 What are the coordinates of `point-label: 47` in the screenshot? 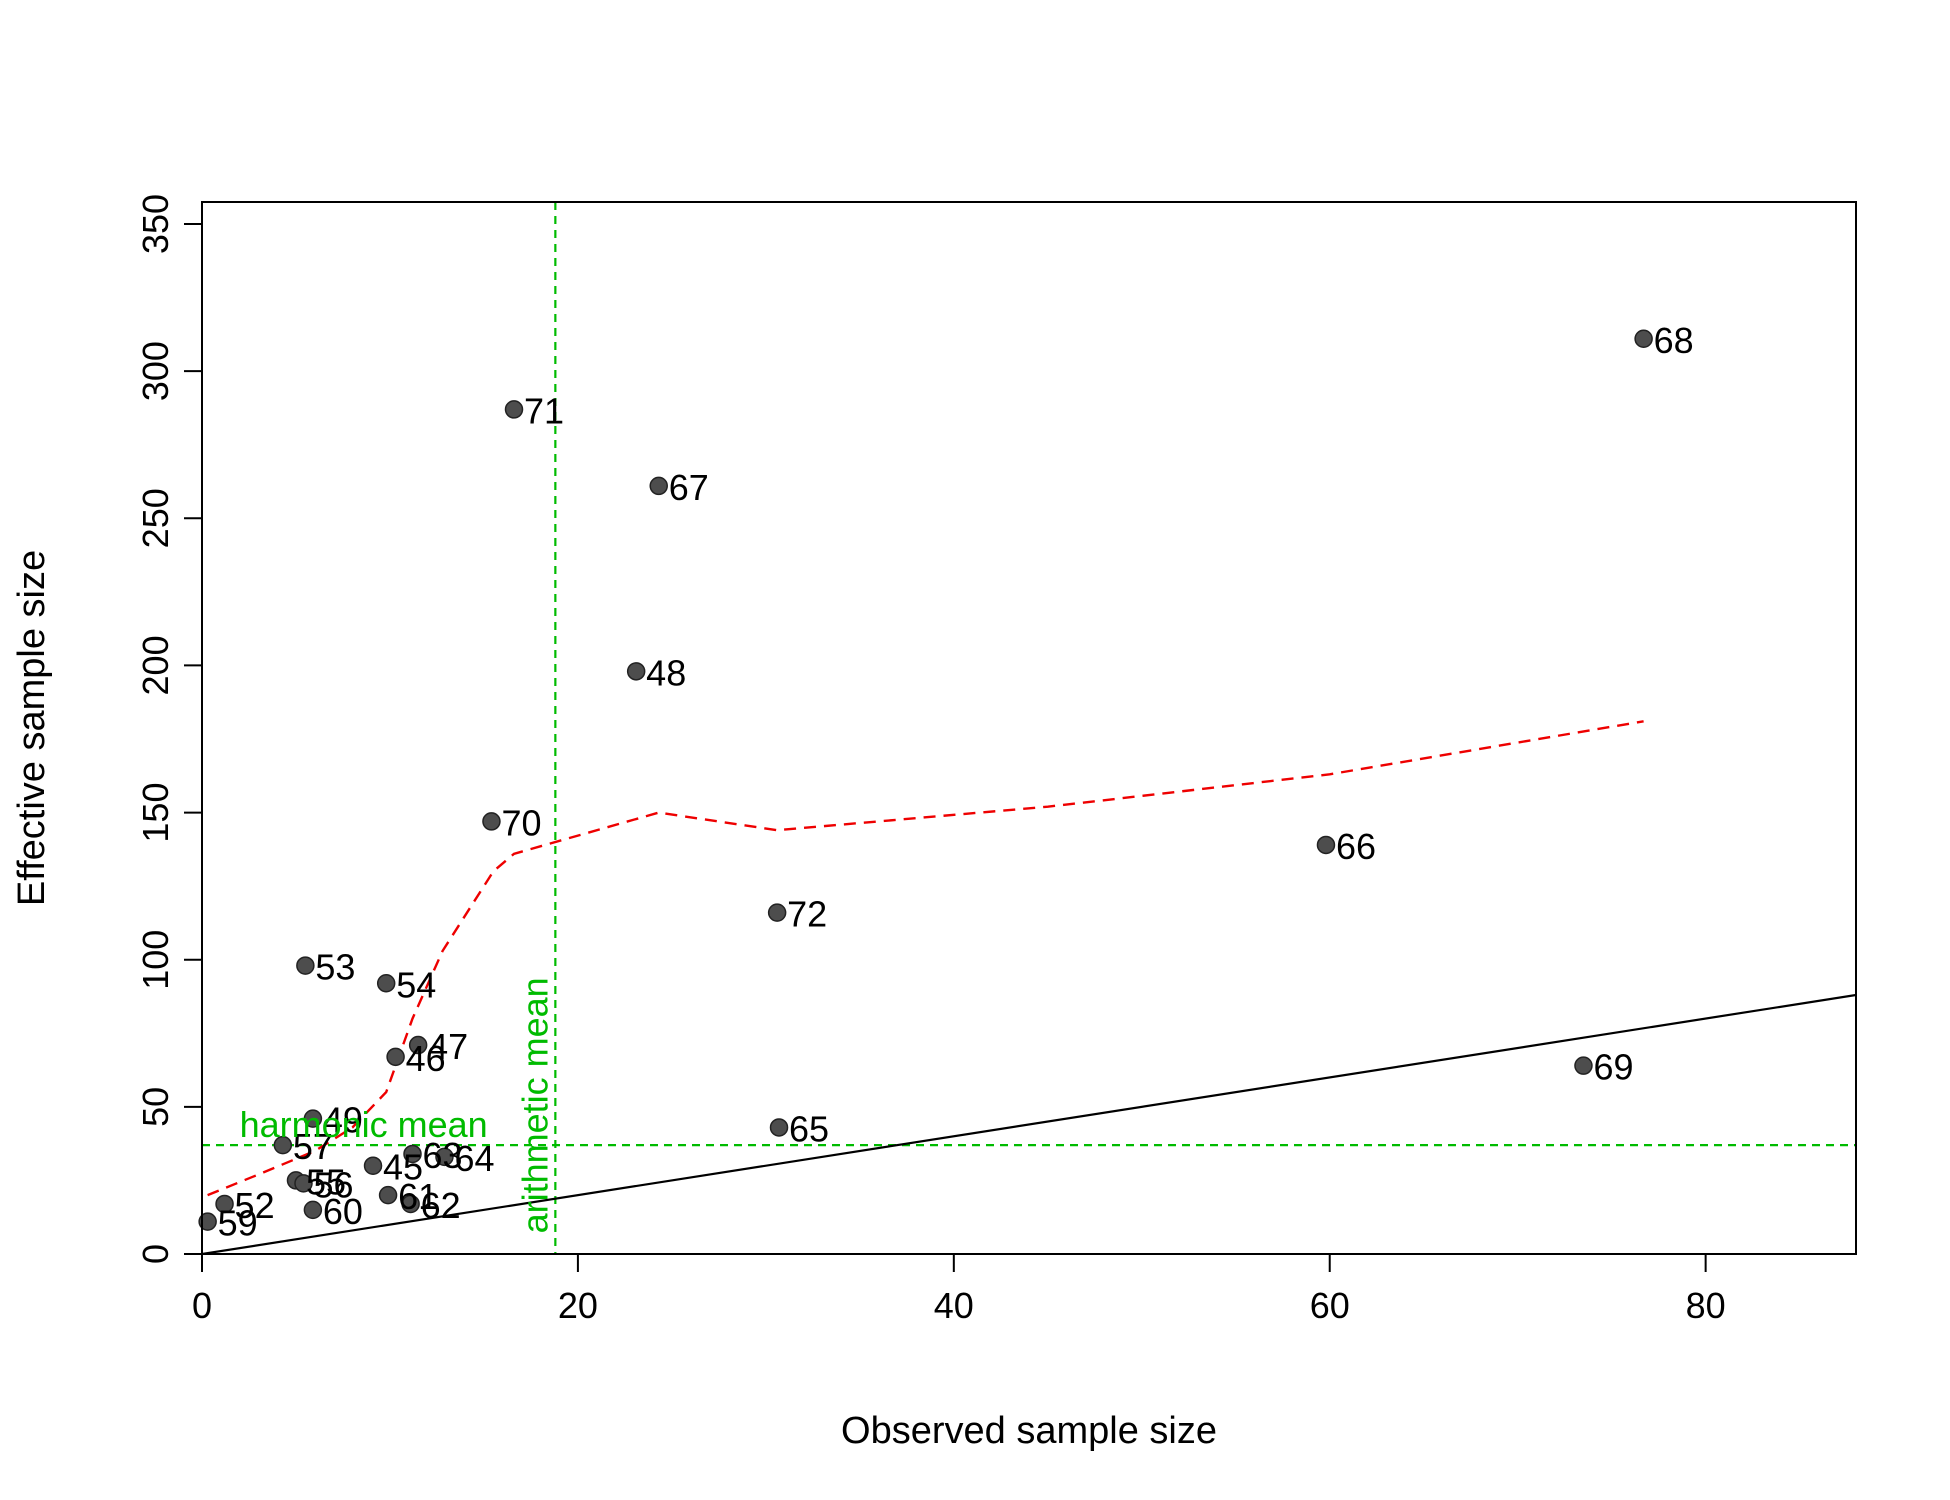 It's located at (448, 1046).